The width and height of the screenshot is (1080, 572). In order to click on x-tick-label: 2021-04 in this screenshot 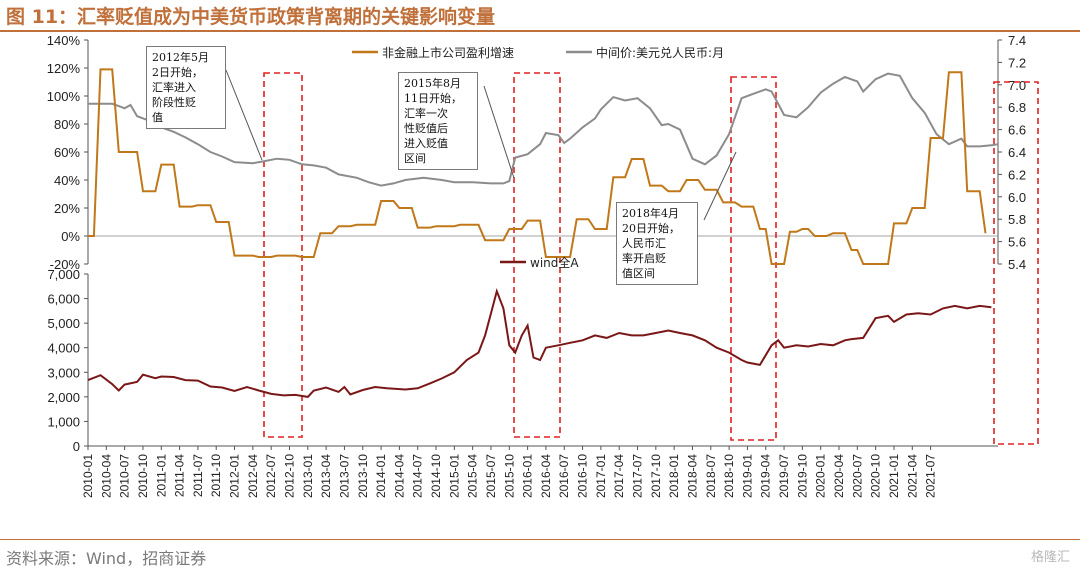, I will do `click(912, 476)`.